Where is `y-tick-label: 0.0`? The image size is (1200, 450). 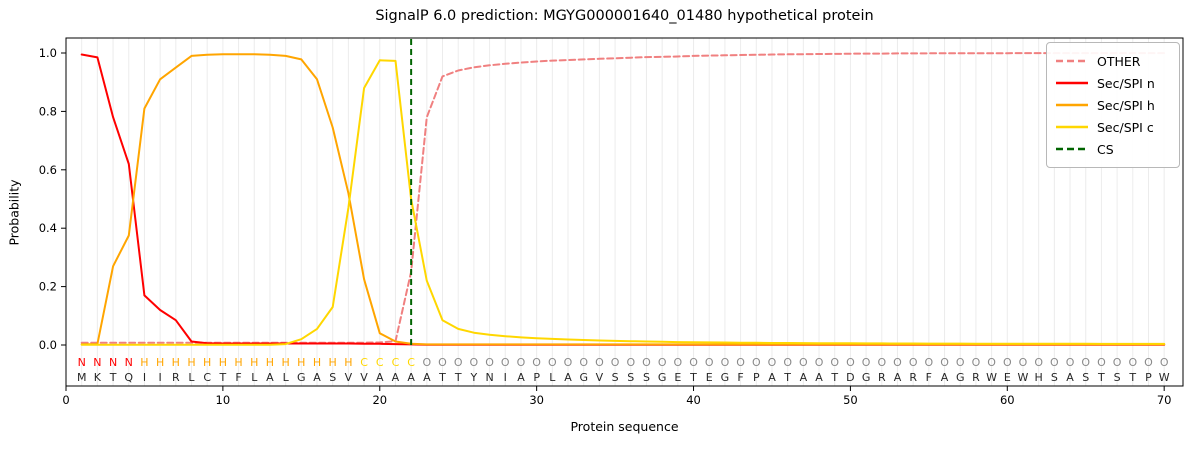 y-tick-label: 0.0 is located at coordinates (48, 345).